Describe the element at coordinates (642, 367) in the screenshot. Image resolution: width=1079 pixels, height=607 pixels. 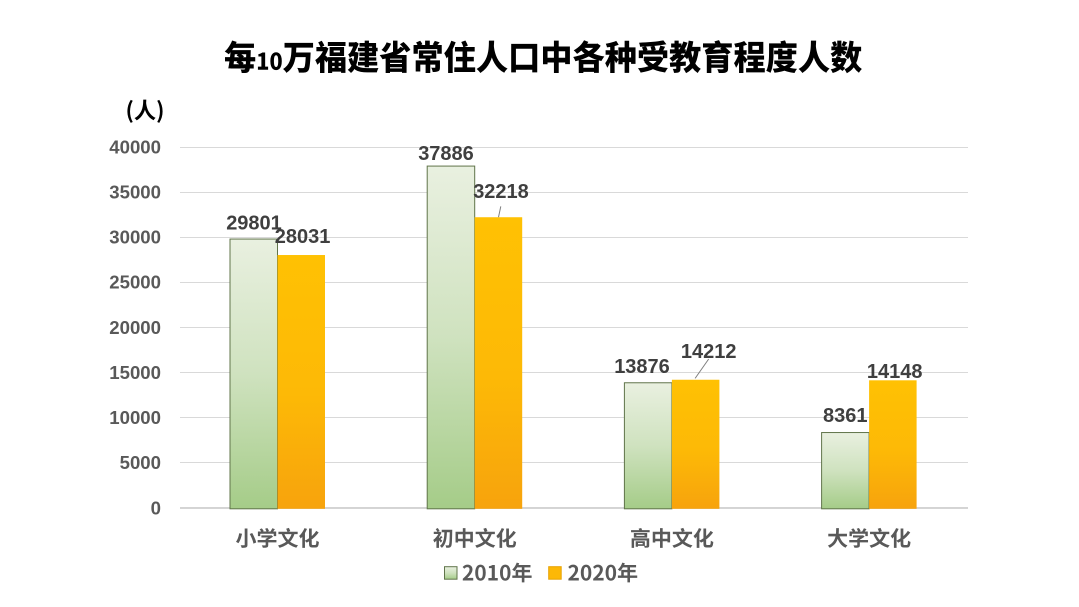
I see `svg-text: 13876` at that location.